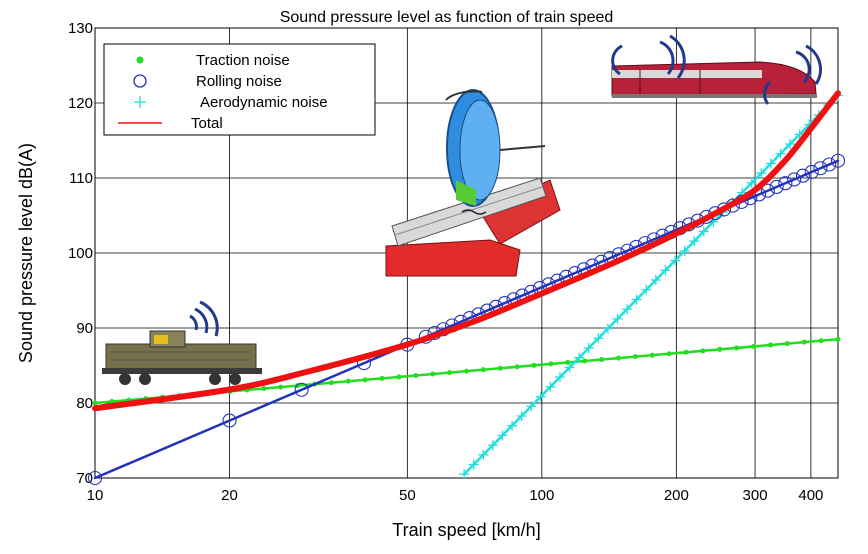 The height and width of the screenshot is (554, 868). What do you see at coordinates (207, 123) in the screenshot?
I see `legend-label-total: Total` at bounding box center [207, 123].